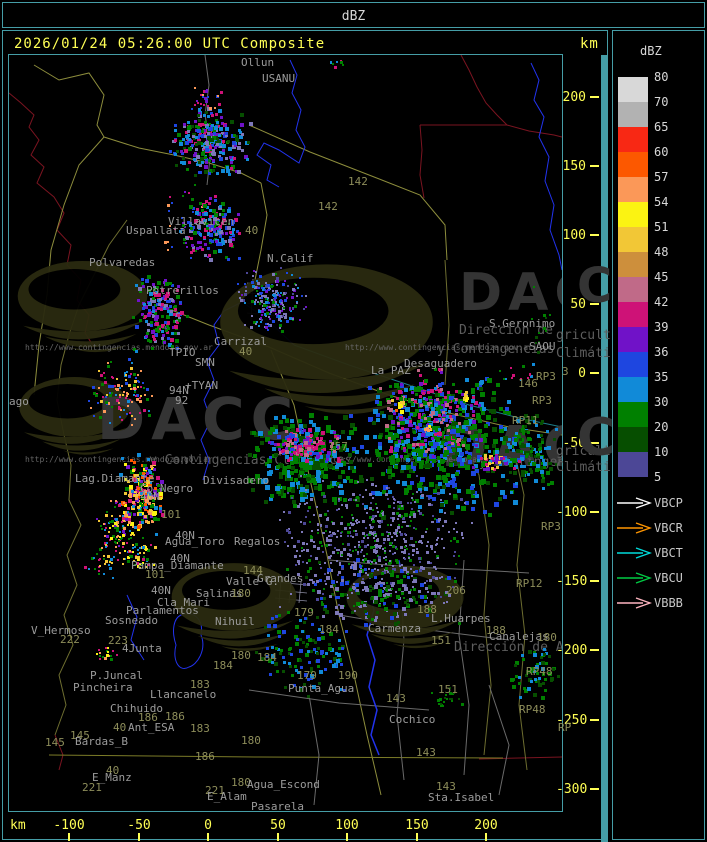 This screenshot has height=842, width=707. I want to click on map-place-label: 144, so click(253, 570).